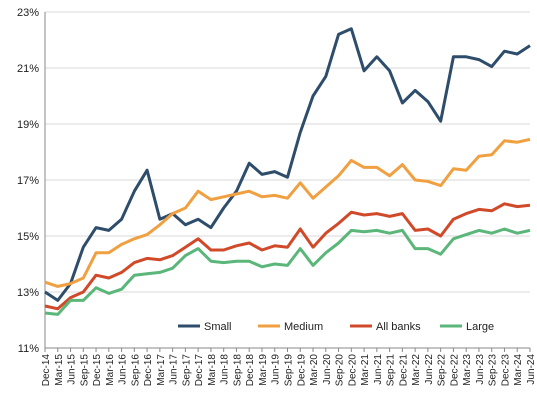  Describe the element at coordinates (72, 369) in the screenshot. I see `x-tick-label: Jun-15` at that location.